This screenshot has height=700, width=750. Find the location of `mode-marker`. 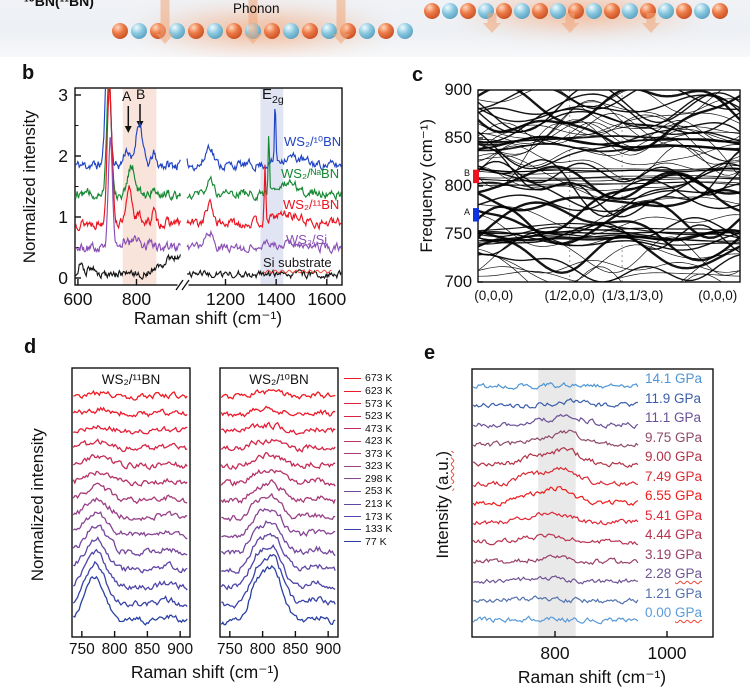

mode-marker is located at coordinates (476, 176).